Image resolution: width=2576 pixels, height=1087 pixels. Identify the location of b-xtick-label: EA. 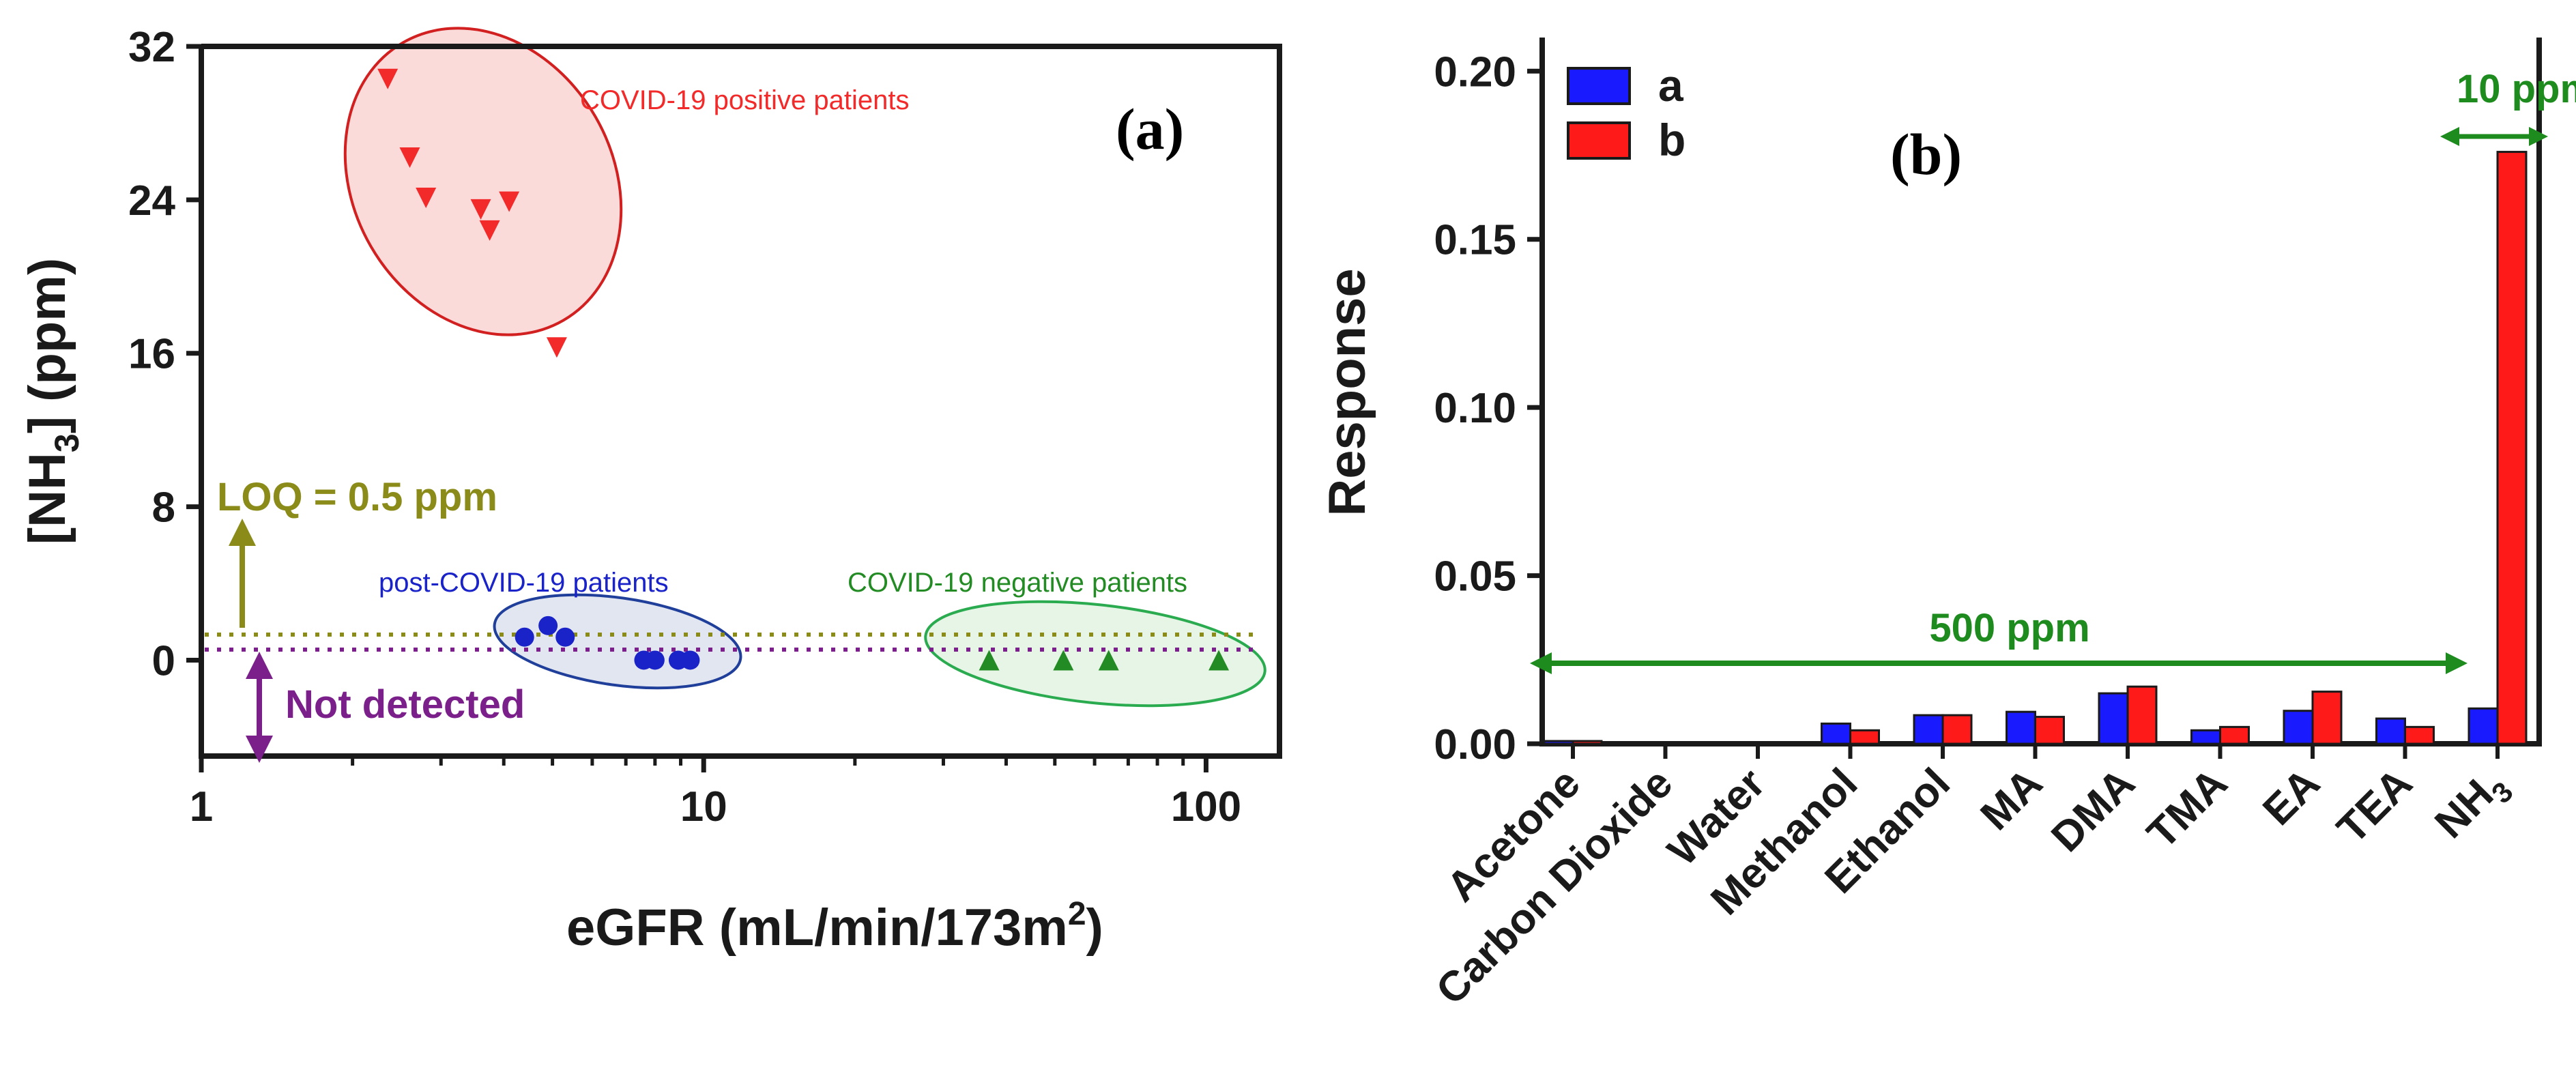
(2291, 797).